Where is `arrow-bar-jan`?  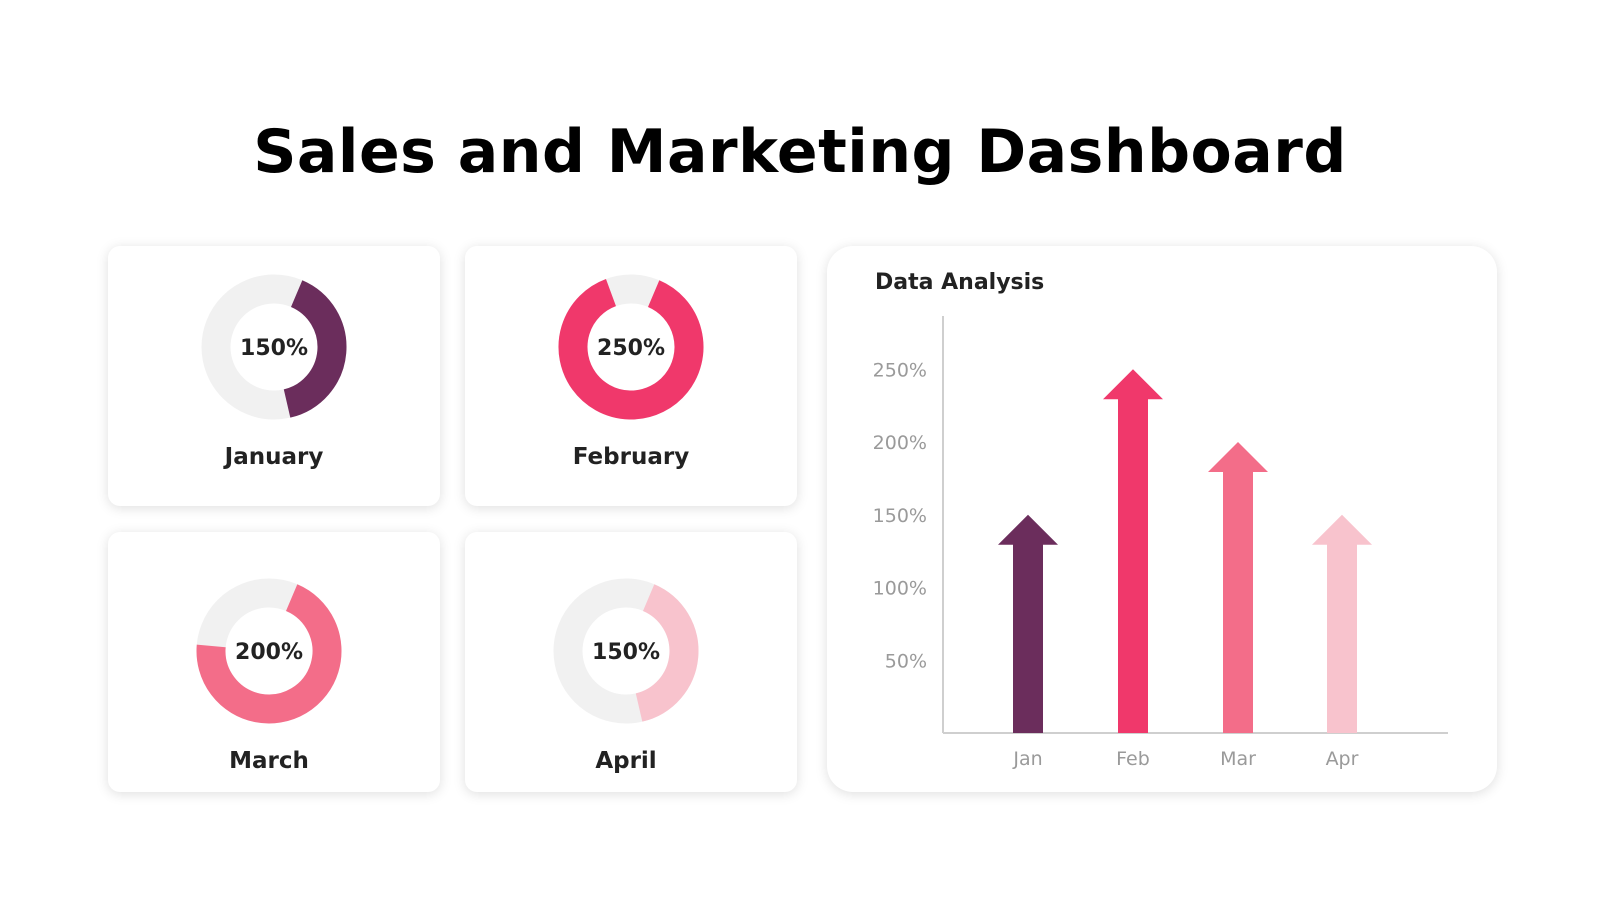
arrow-bar-jan is located at coordinates (1028, 623).